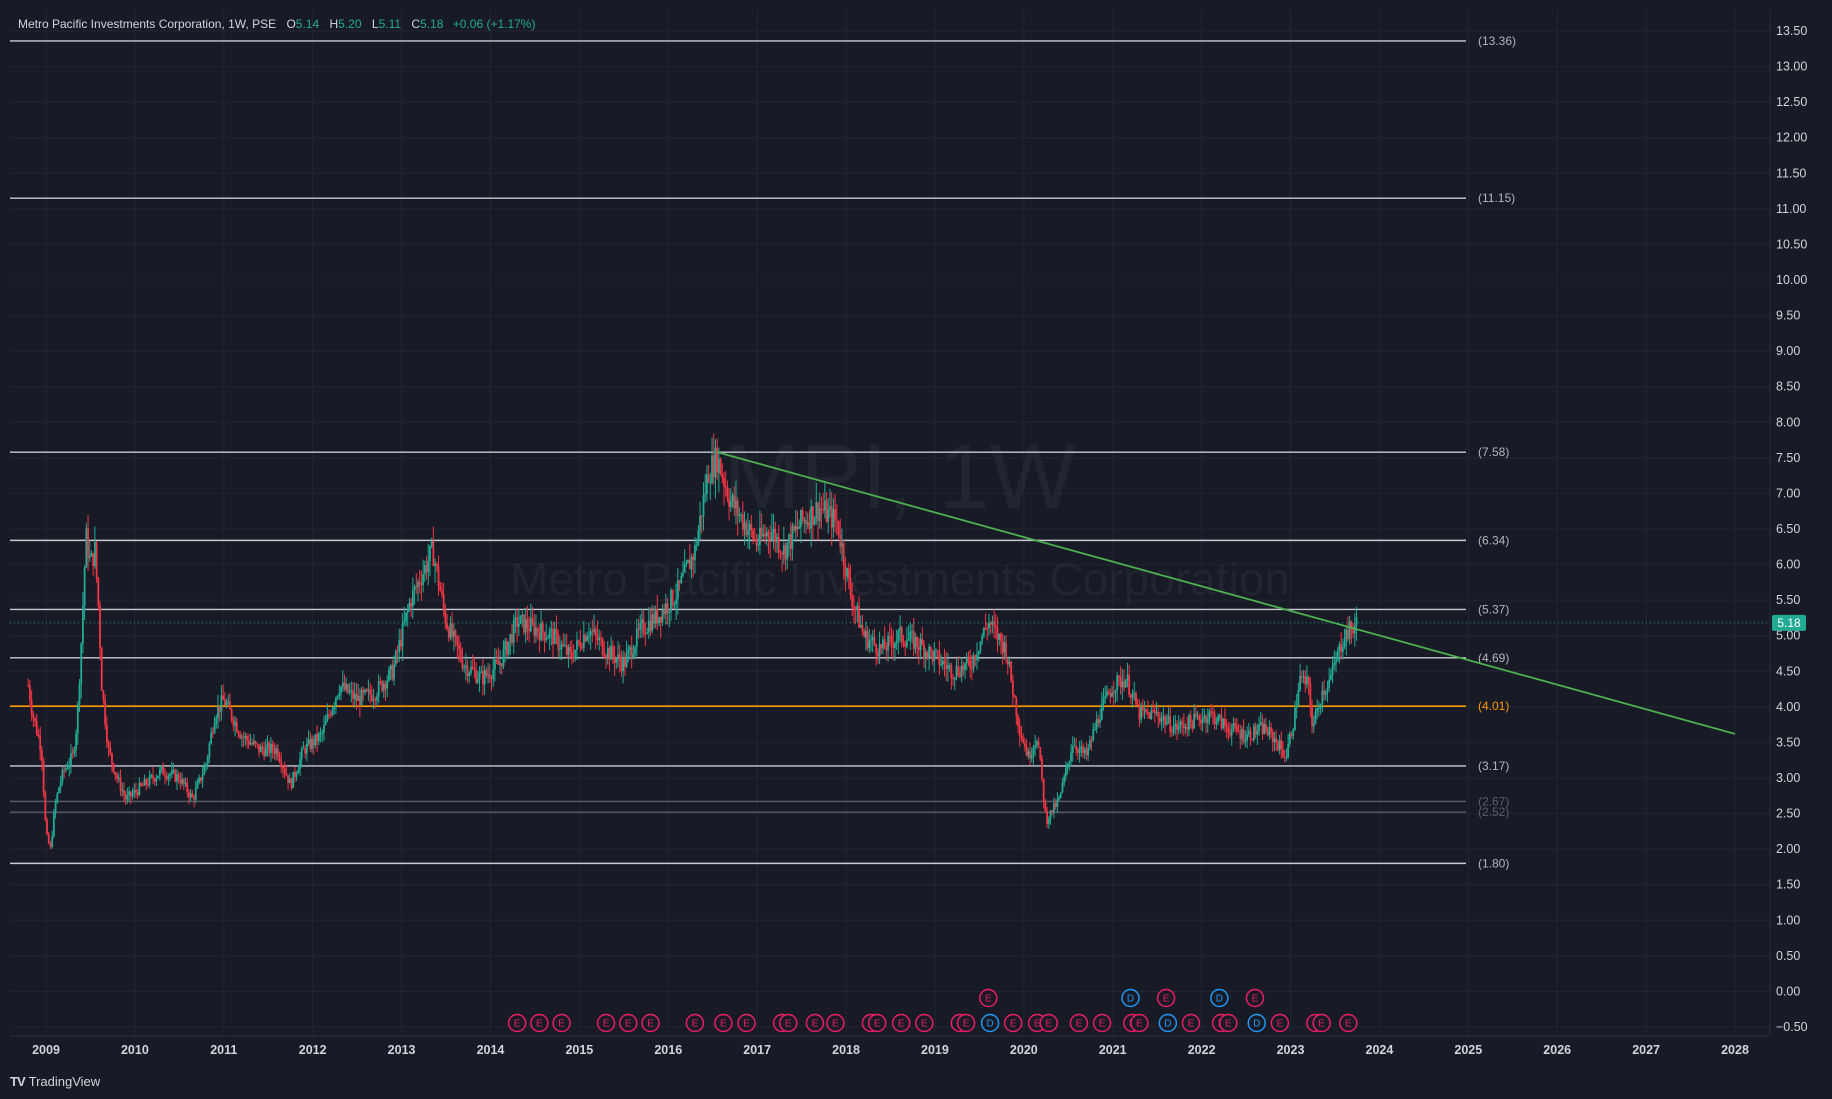  I want to click on event-letter: E, so click(1255, 999).